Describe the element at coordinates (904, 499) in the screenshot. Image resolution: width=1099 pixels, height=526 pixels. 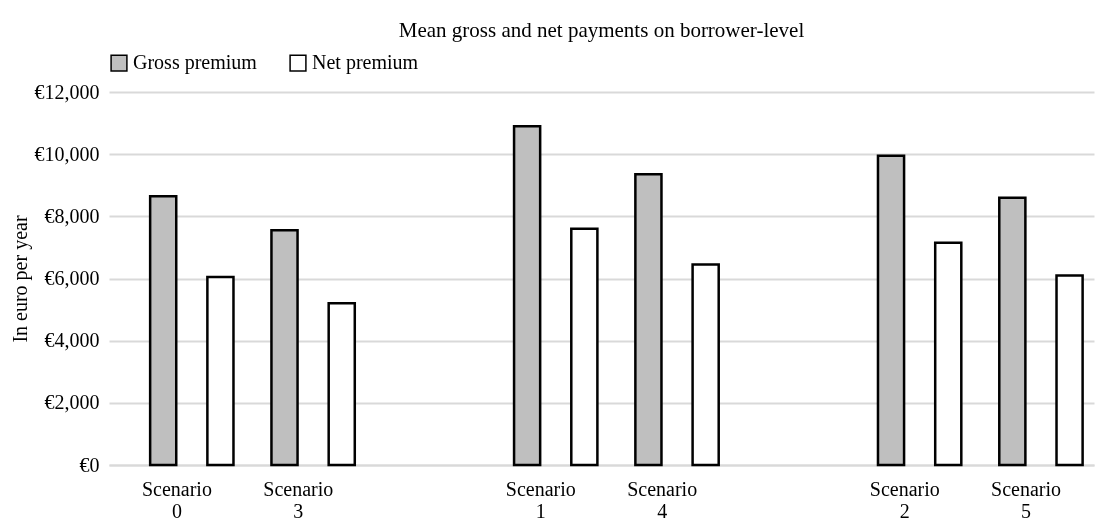
I see `x-tick-label: Scenario 2` at that location.